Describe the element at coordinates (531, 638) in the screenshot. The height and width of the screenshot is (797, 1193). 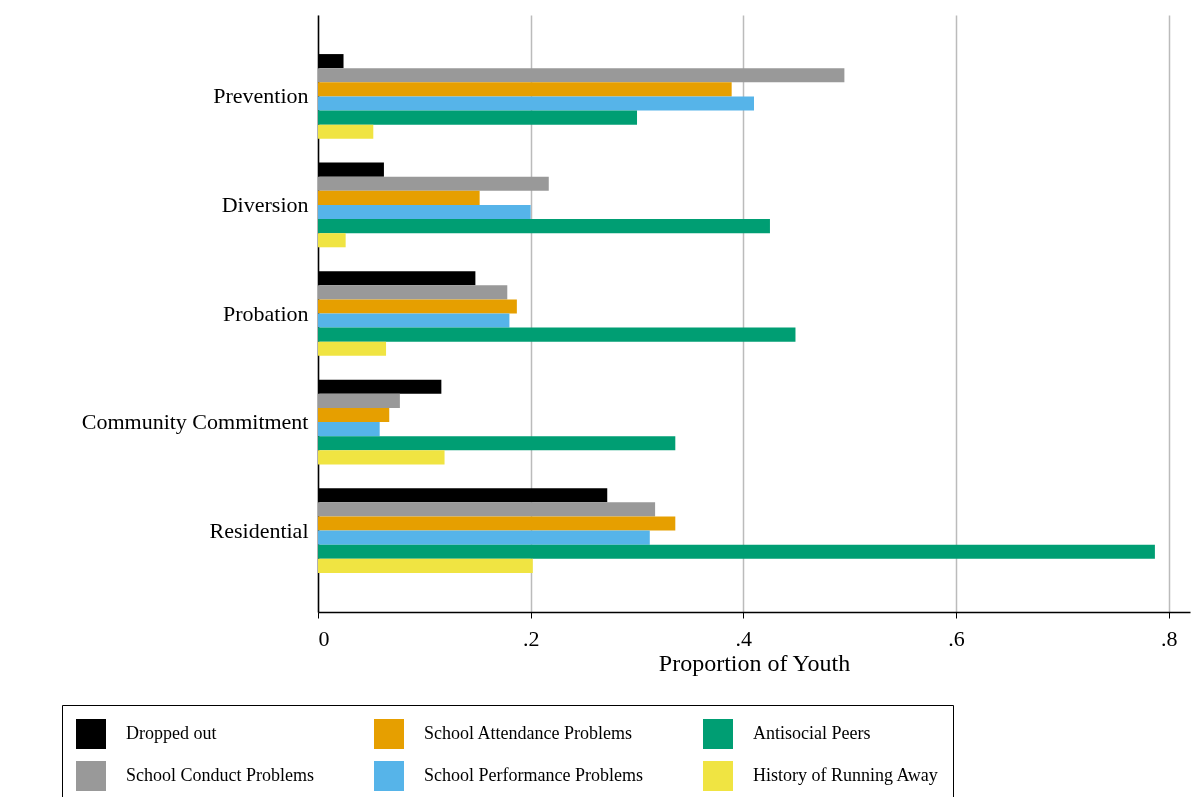
I see `x-tick-label: .2` at that location.